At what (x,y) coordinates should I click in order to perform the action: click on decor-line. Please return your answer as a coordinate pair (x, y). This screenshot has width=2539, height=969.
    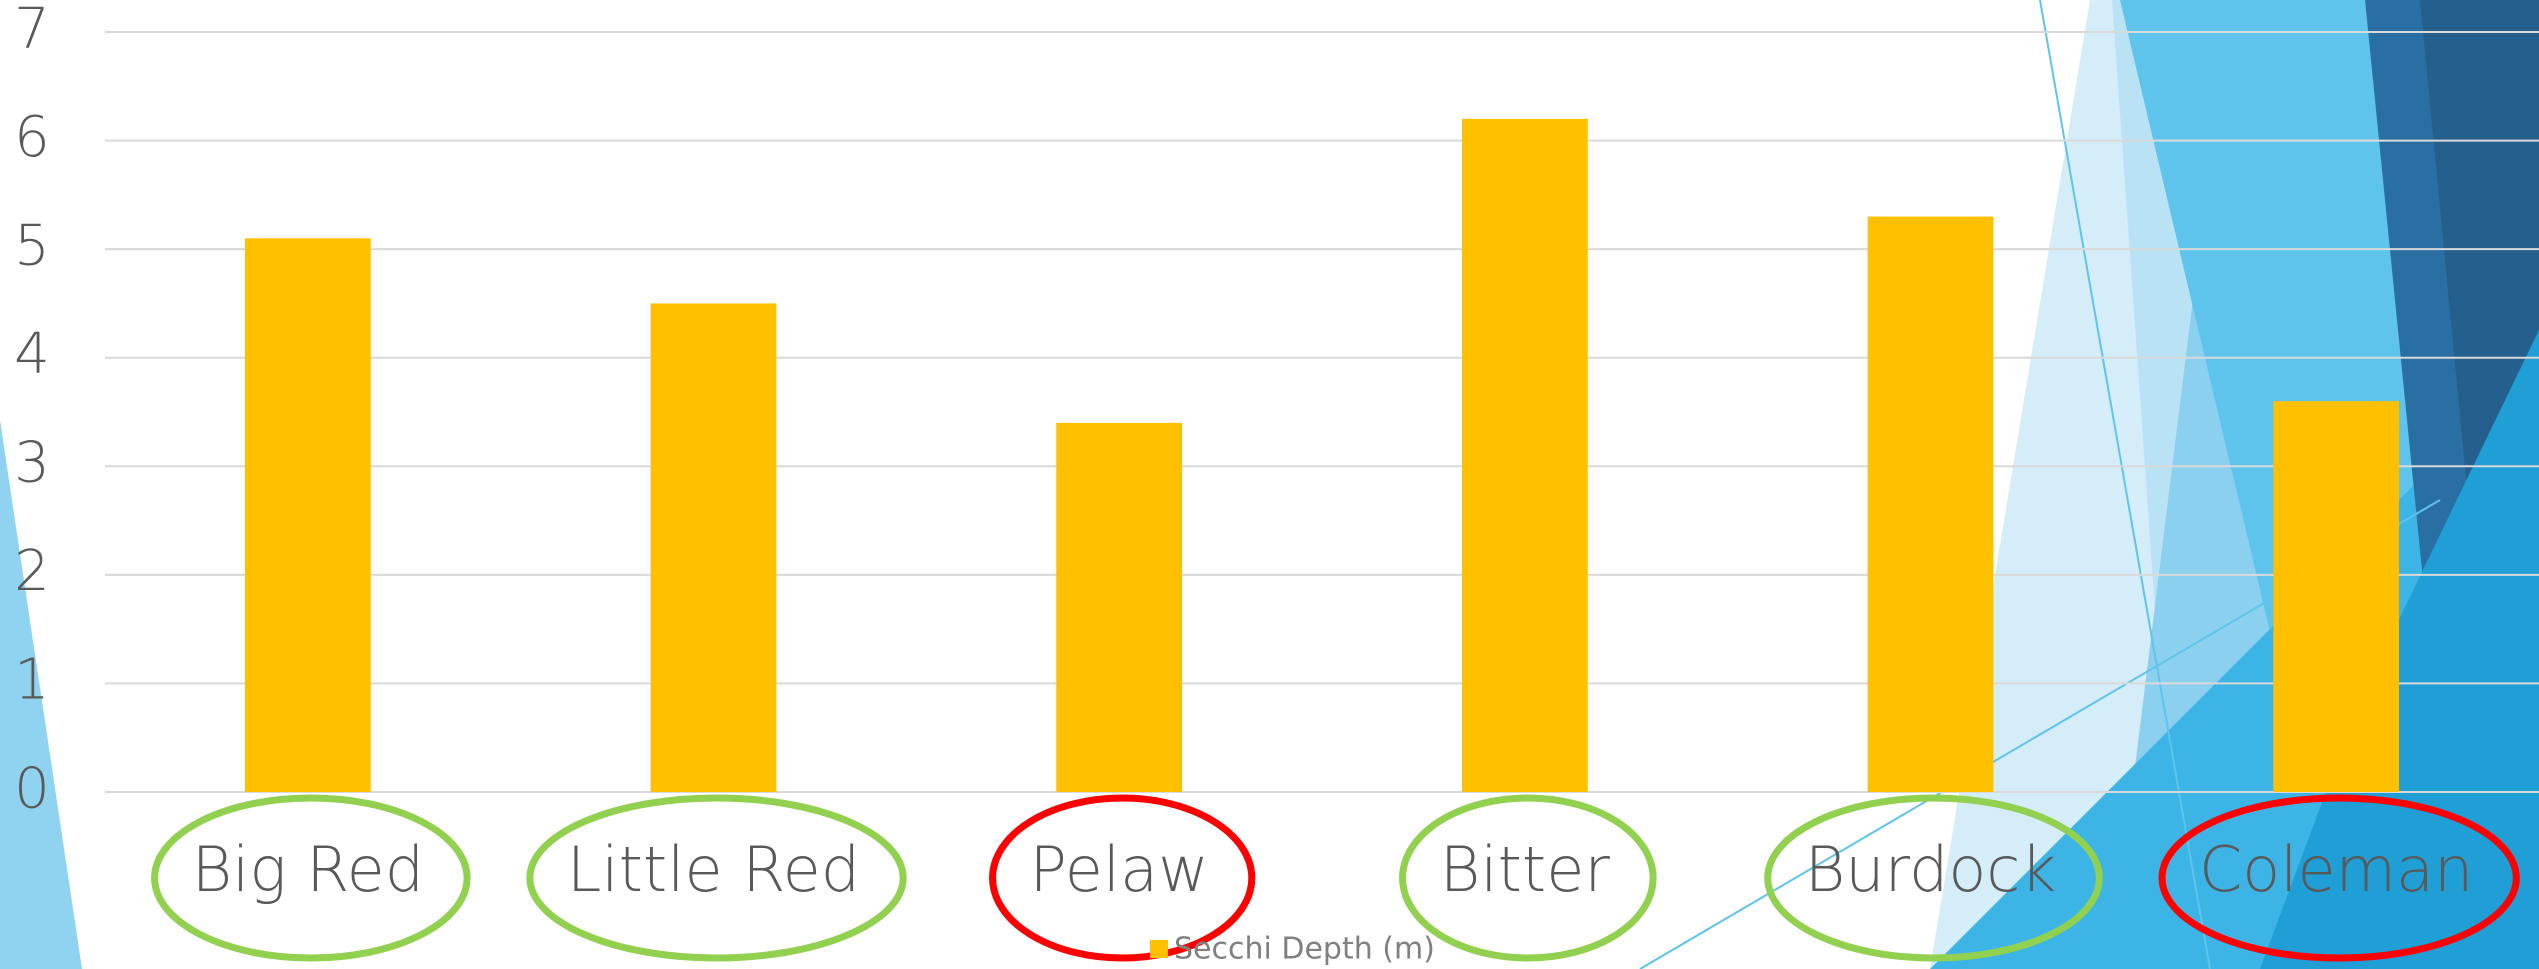
    Looking at the image, I should click on (2125, 484).